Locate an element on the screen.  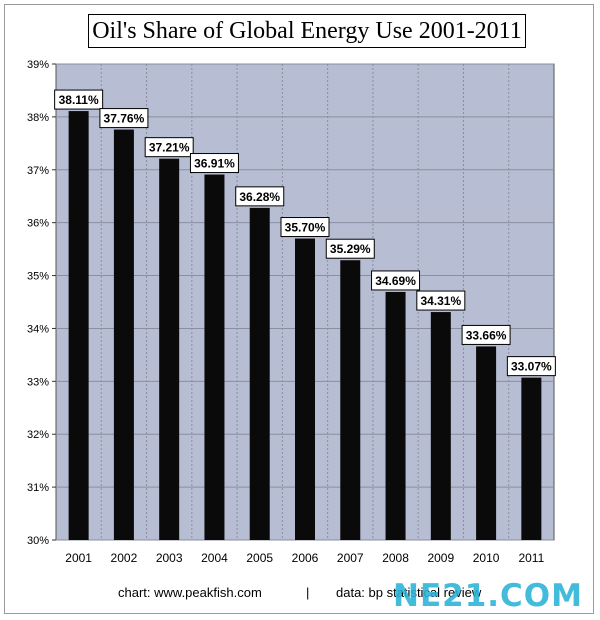
y-tick-label: 31% is located at coordinates (38, 488).